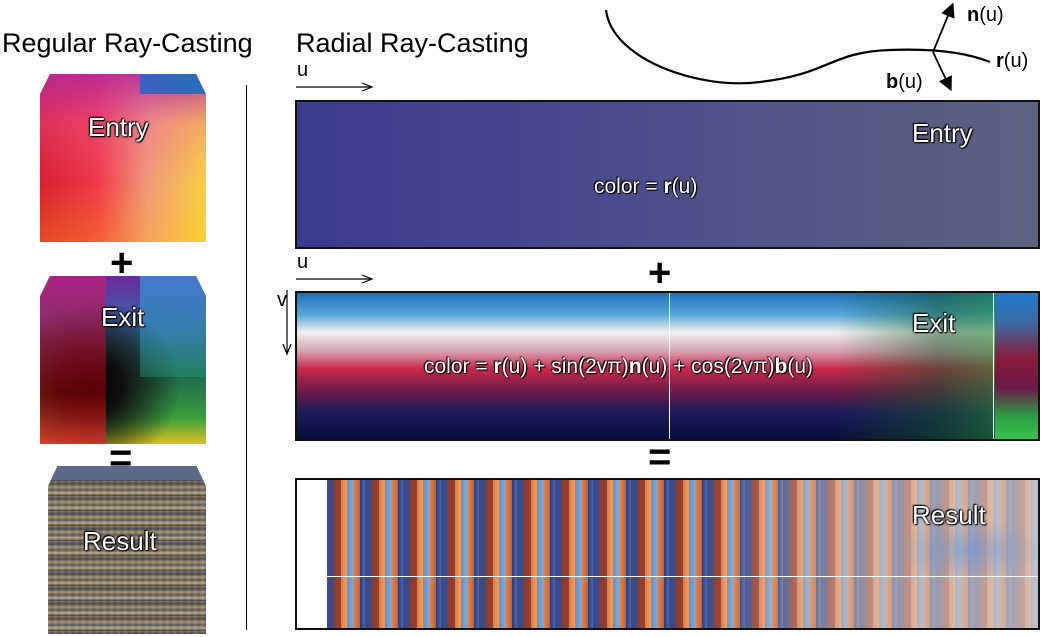  What do you see at coordinates (646, 186) in the screenshot?
I see `entry-formula: color = r(u)` at bounding box center [646, 186].